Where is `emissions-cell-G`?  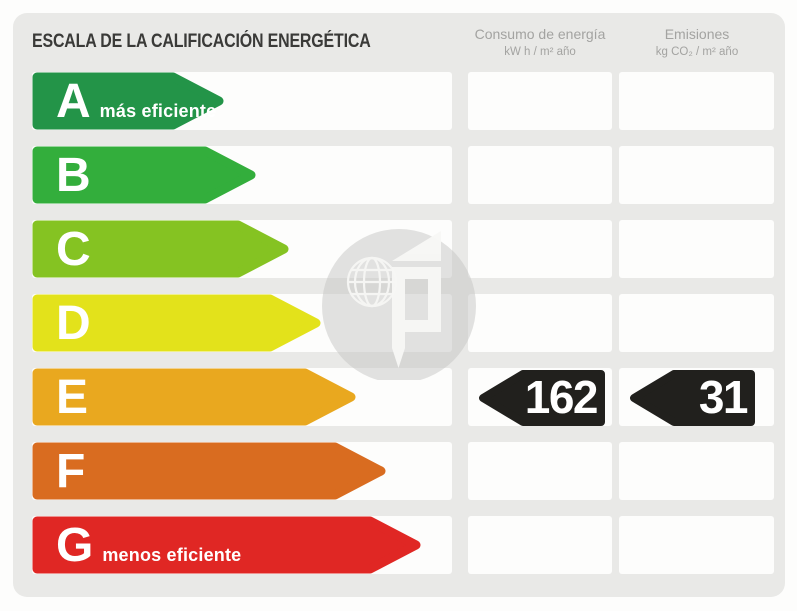 emissions-cell-G is located at coordinates (696, 545).